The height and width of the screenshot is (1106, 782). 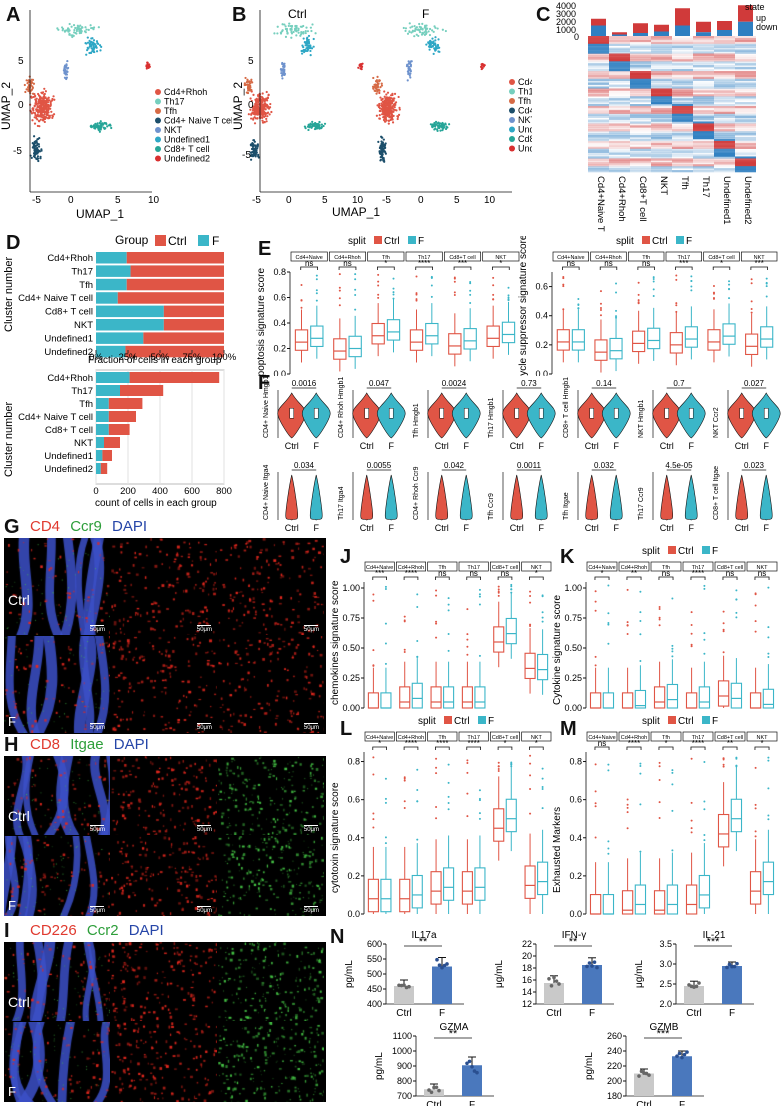 I want to click on umap-legend-dot, so click(x=158, y=101).